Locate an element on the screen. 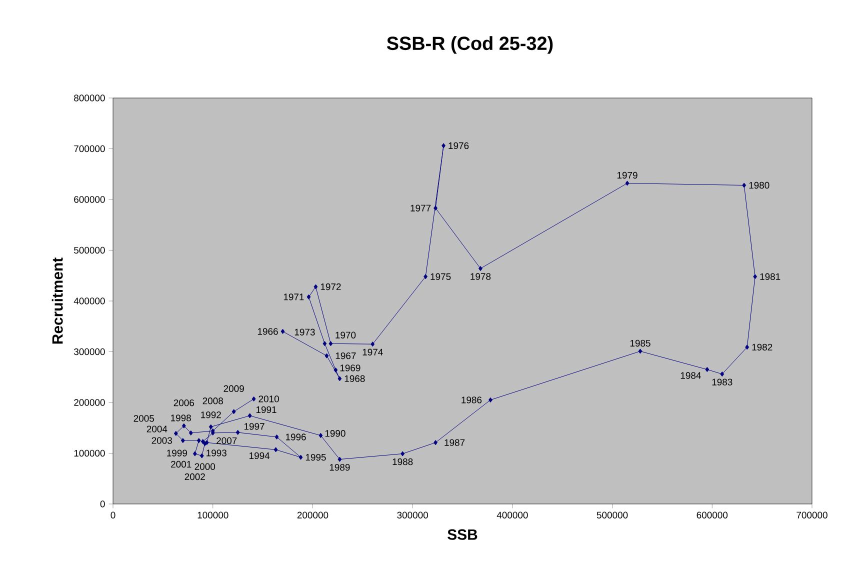  annotation: 1987 is located at coordinates (454, 442).